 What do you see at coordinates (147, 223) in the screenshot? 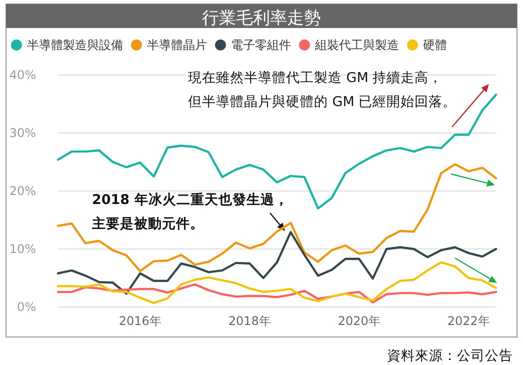
I see `annotation: 主要是被動元件。` at bounding box center [147, 223].